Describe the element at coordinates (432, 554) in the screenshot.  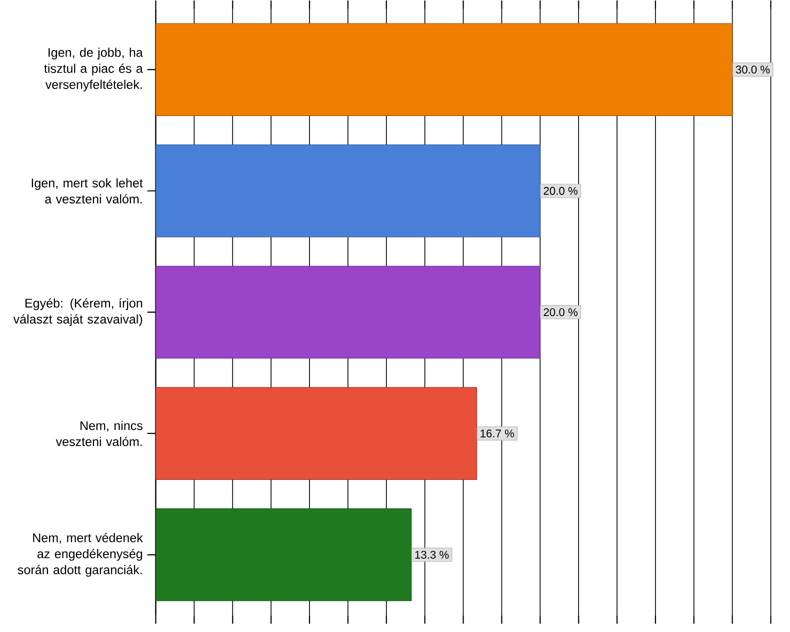
I see `data-label: 13.3 %` at that location.